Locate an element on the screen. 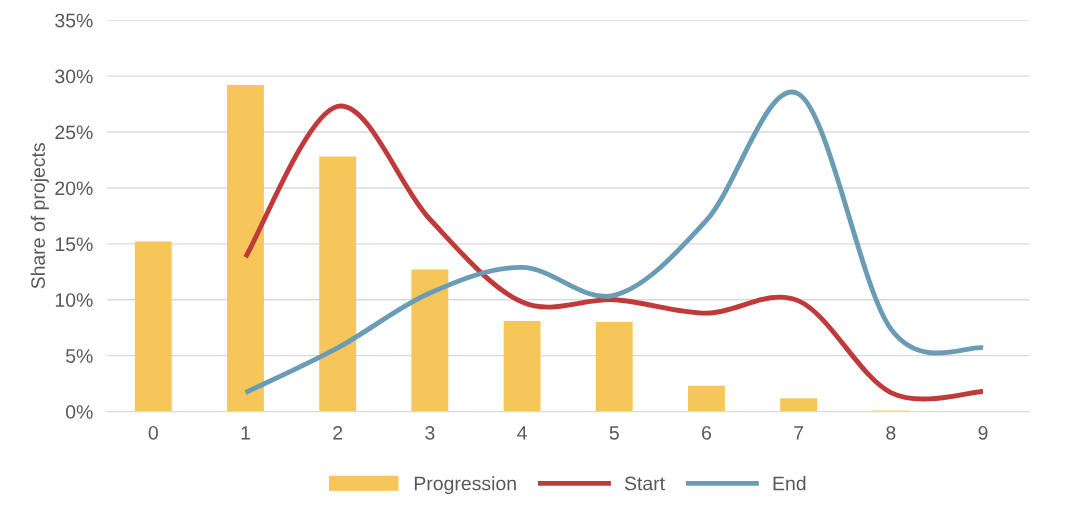 The image size is (1072, 505). y-tick-label: 30% is located at coordinates (74, 76).